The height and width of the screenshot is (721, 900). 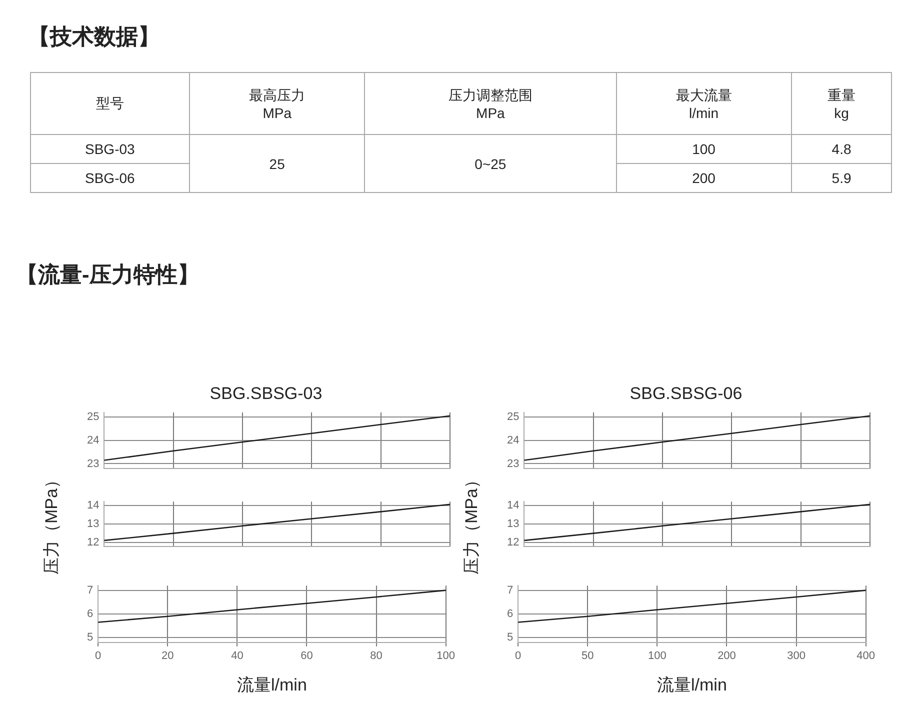 What do you see at coordinates (704, 149) in the screenshot?
I see `text: 100` at bounding box center [704, 149].